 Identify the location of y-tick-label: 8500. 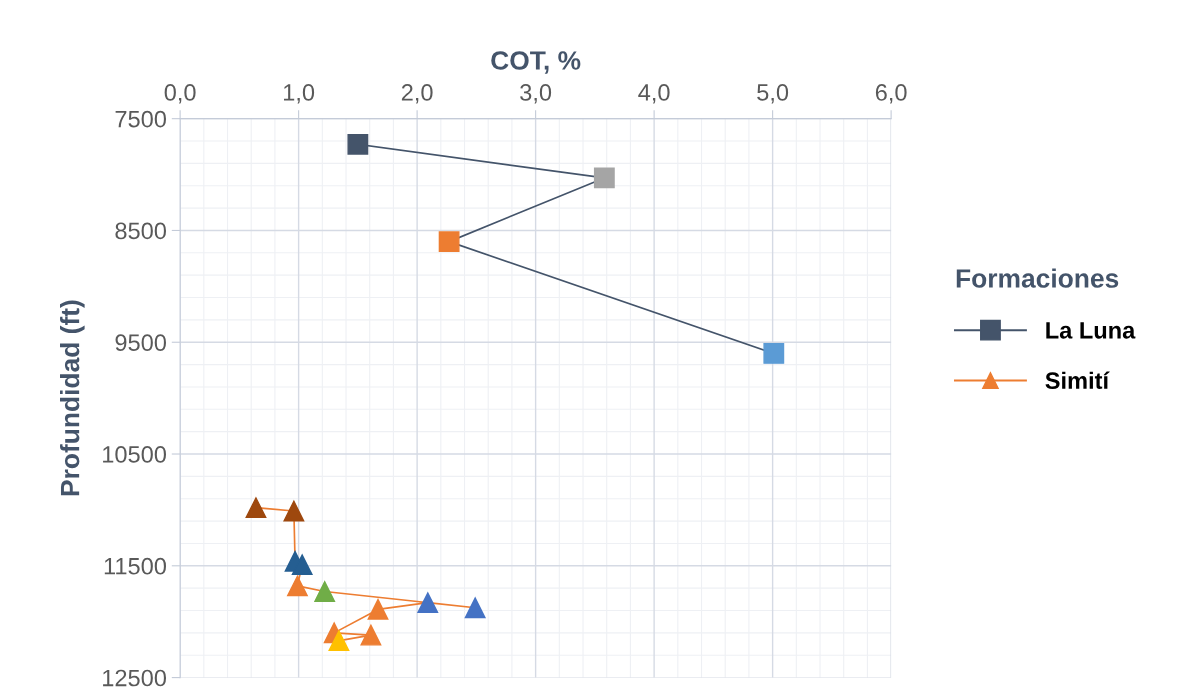
(141, 231).